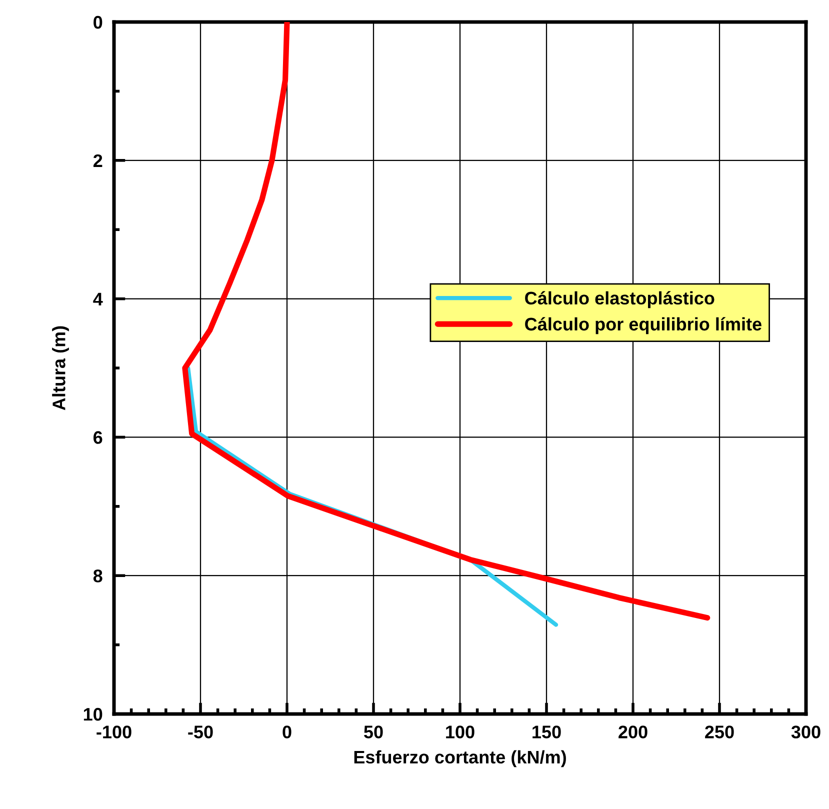 The width and height of the screenshot is (829, 809). What do you see at coordinates (546, 732) in the screenshot?
I see `x-tick-label: 150` at bounding box center [546, 732].